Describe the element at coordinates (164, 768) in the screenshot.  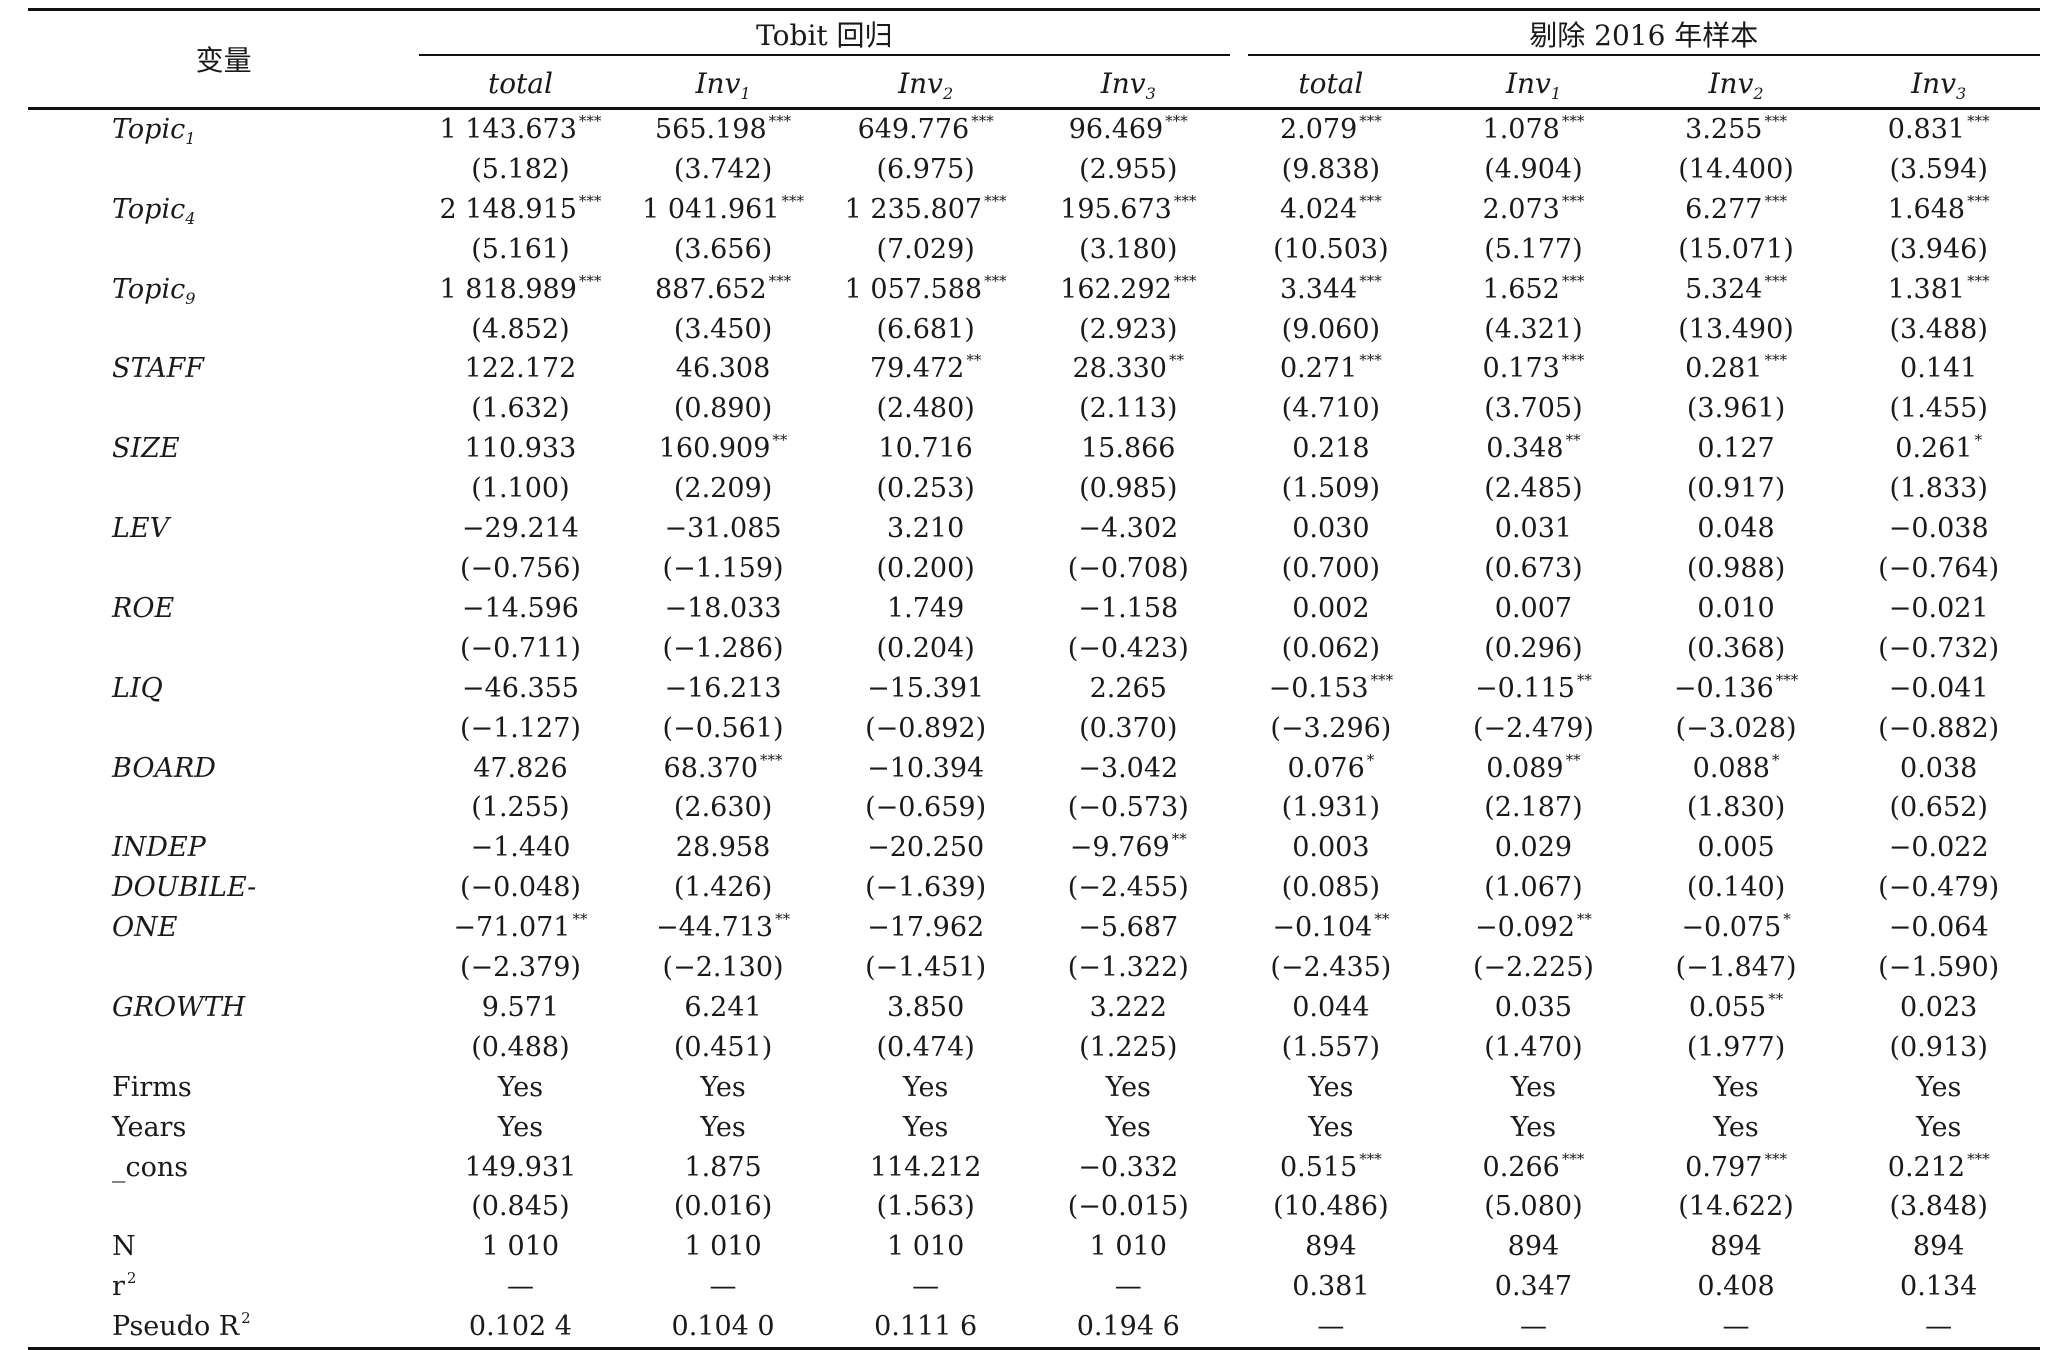
I see `row-label-text: BOARD` at that location.